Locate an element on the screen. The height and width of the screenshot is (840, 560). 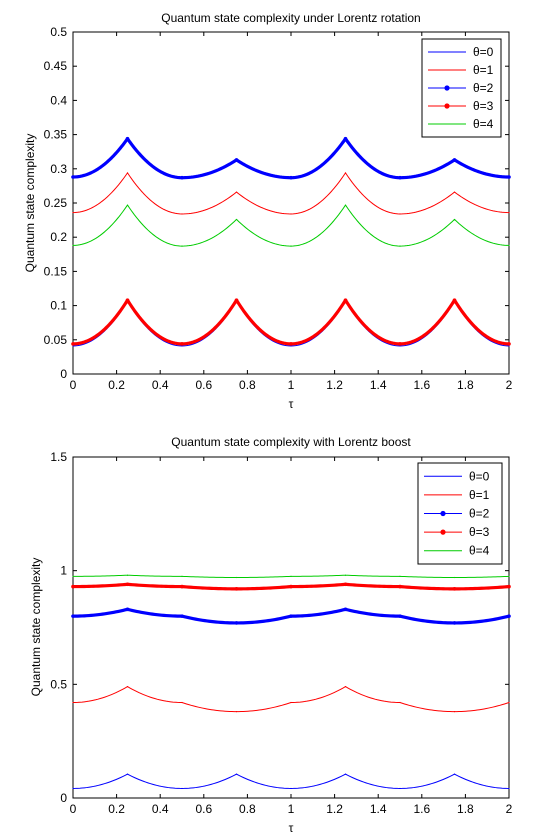
legend: θ=0 θ=1 θ=2 θ=3 θ=4 is located at coordinates (460, 513).